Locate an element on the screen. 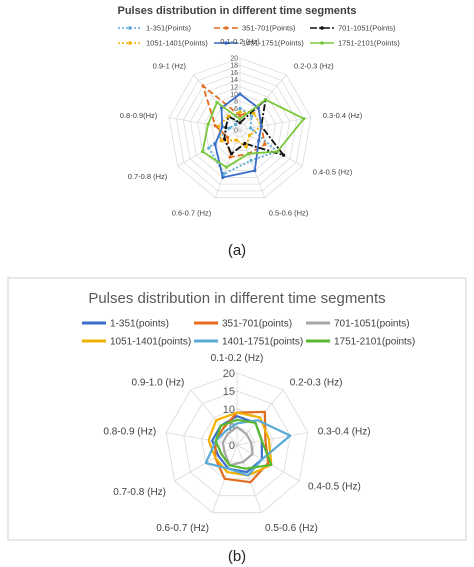  radial-tick-label: 15 is located at coordinates (229, 392).